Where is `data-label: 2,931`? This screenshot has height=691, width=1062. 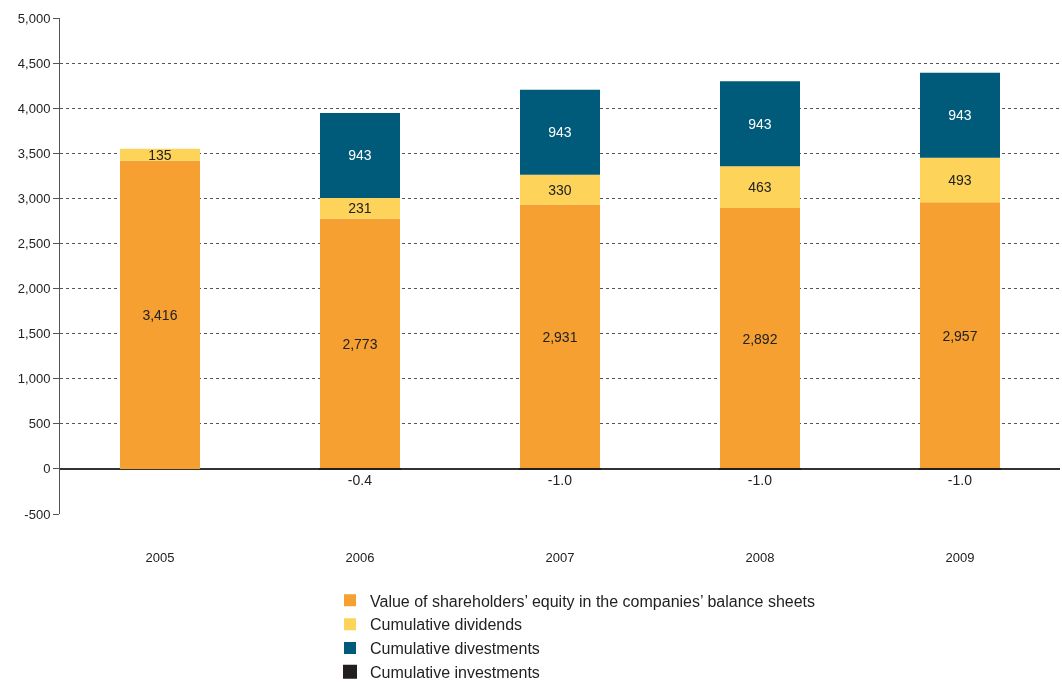
data-label: 2,931 is located at coordinates (560, 336).